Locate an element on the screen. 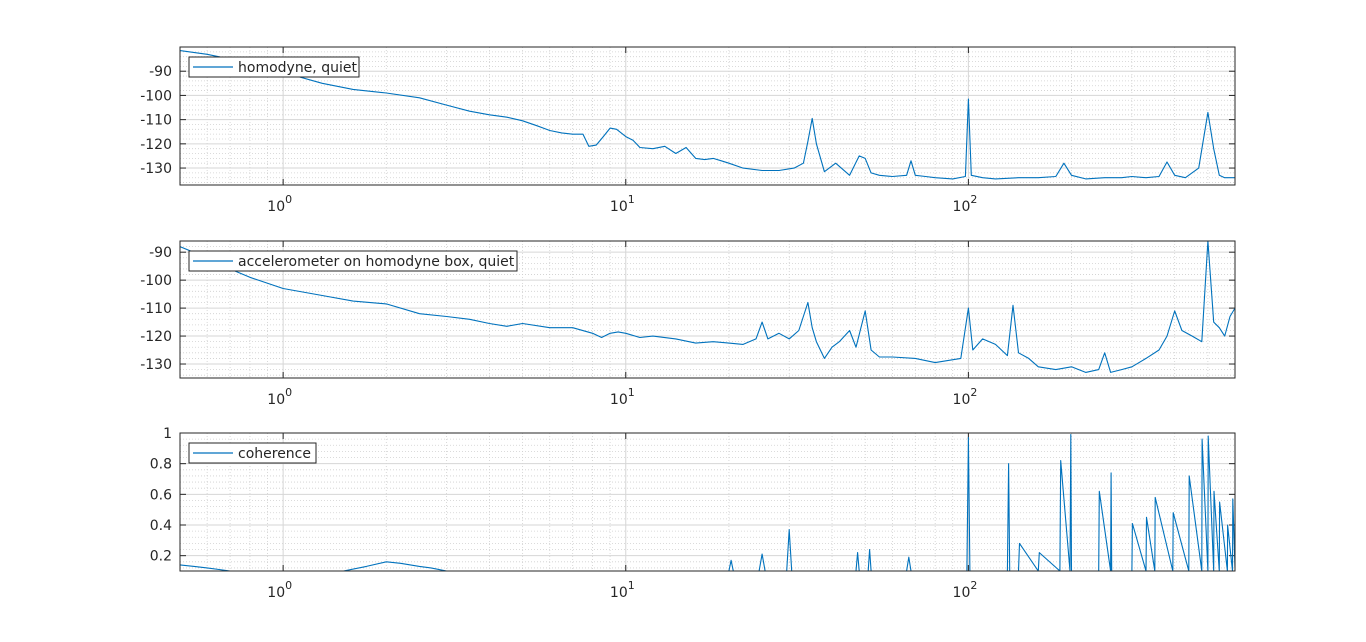 The height and width of the screenshot is (642, 1366). y-tick-label: 0.8 is located at coordinates (161, 465).